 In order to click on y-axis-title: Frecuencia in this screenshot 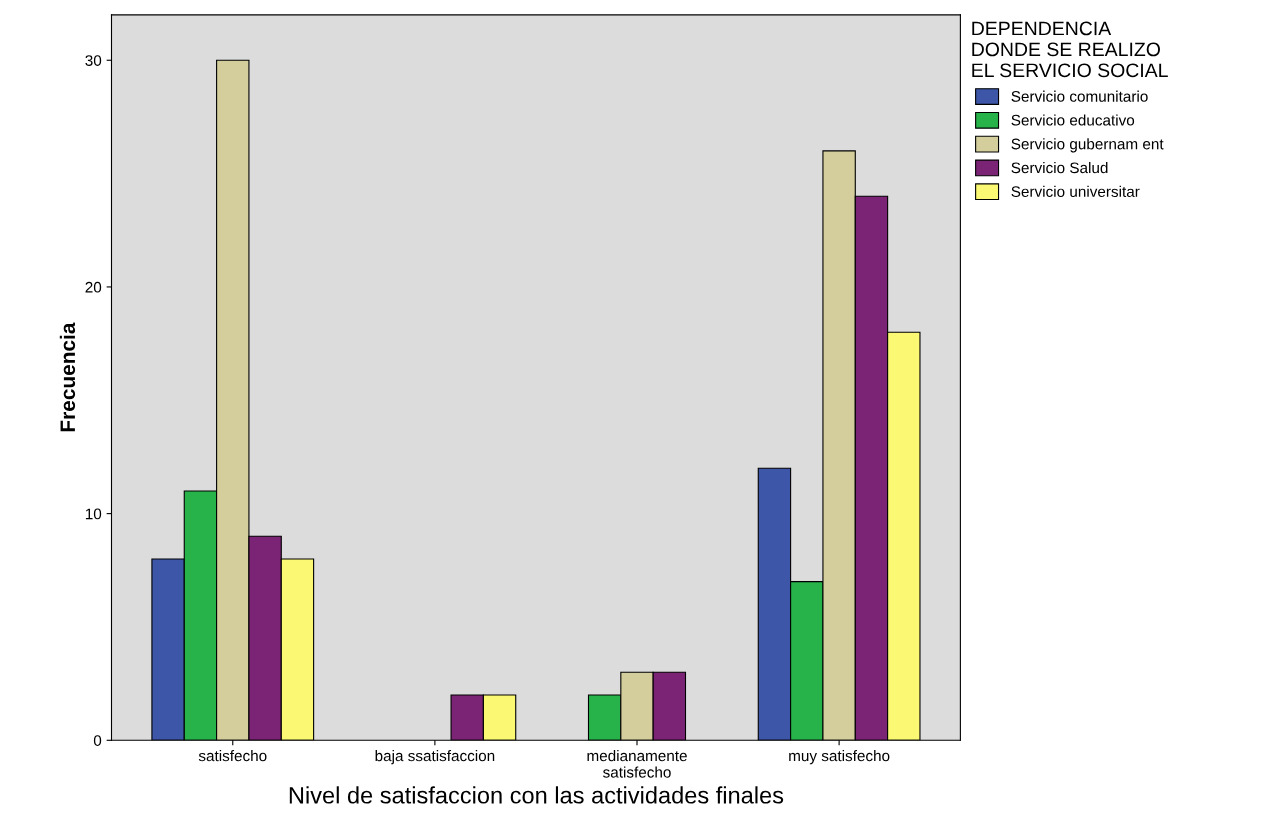, I will do `click(67, 377)`.